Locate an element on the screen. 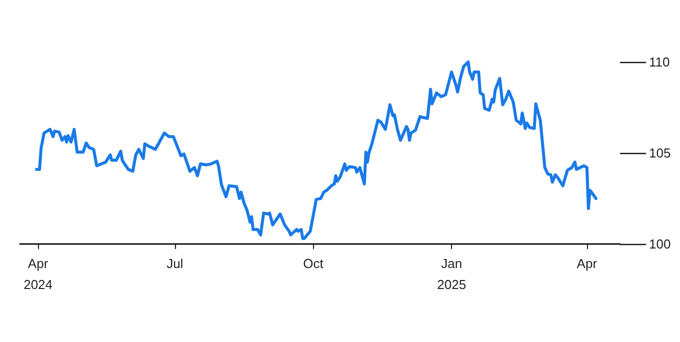  y-tick-label: 100 is located at coordinates (660, 244).